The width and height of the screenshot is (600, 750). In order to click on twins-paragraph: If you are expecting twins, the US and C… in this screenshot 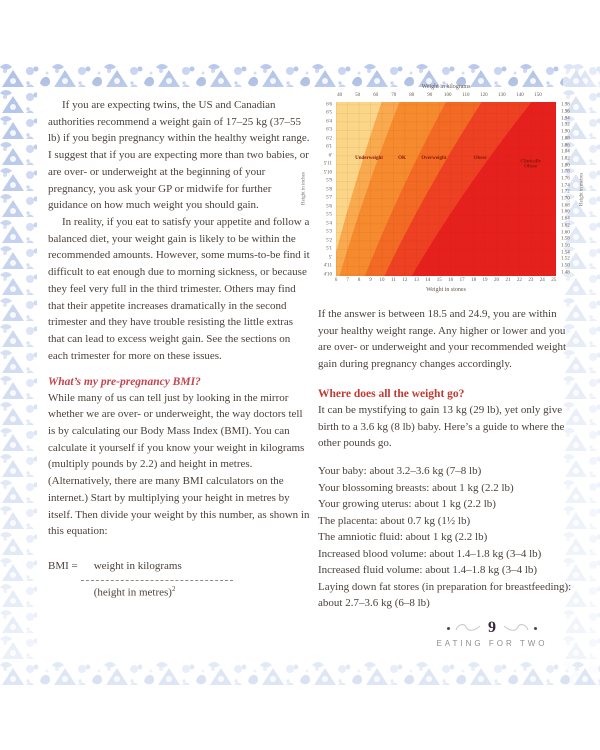, I will do `click(179, 155)`.